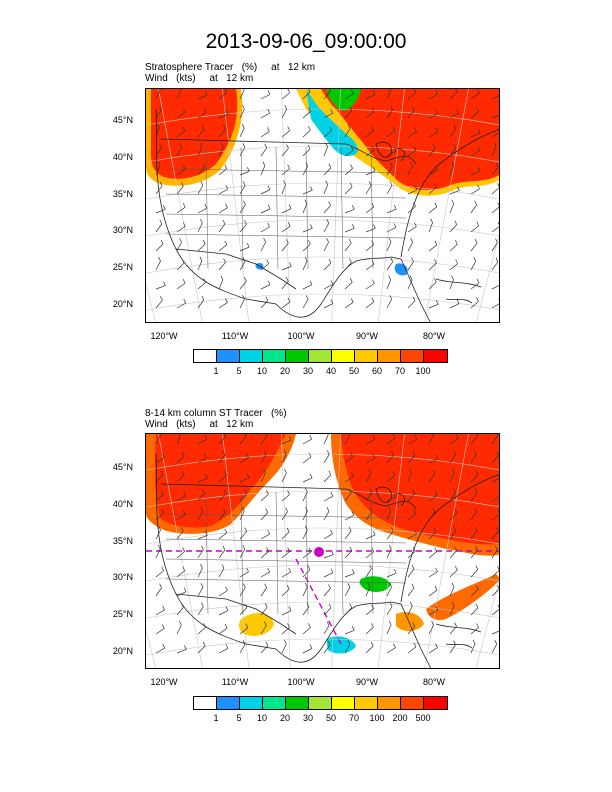 Image resolution: width=612 pixels, height=792 pixels. What do you see at coordinates (122, 120) in the screenshot?
I see `panel1-lat-label: 45°N` at bounding box center [122, 120].